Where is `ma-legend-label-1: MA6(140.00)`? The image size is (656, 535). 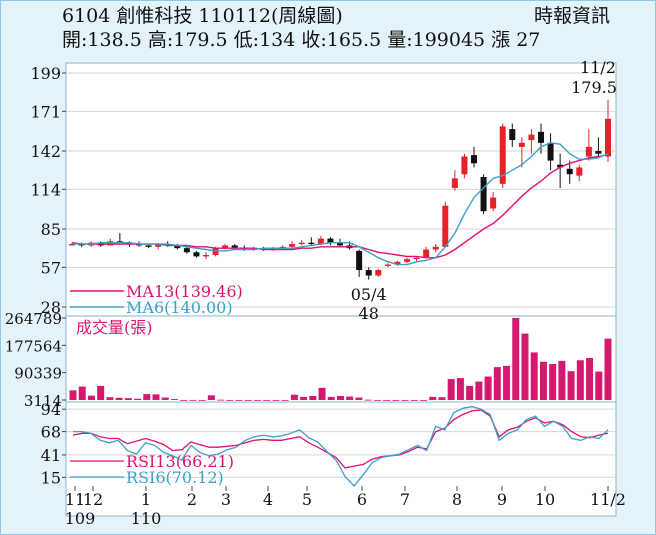 ma-legend-label-1: MA6(140.00) is located at coordinates (179, 307).